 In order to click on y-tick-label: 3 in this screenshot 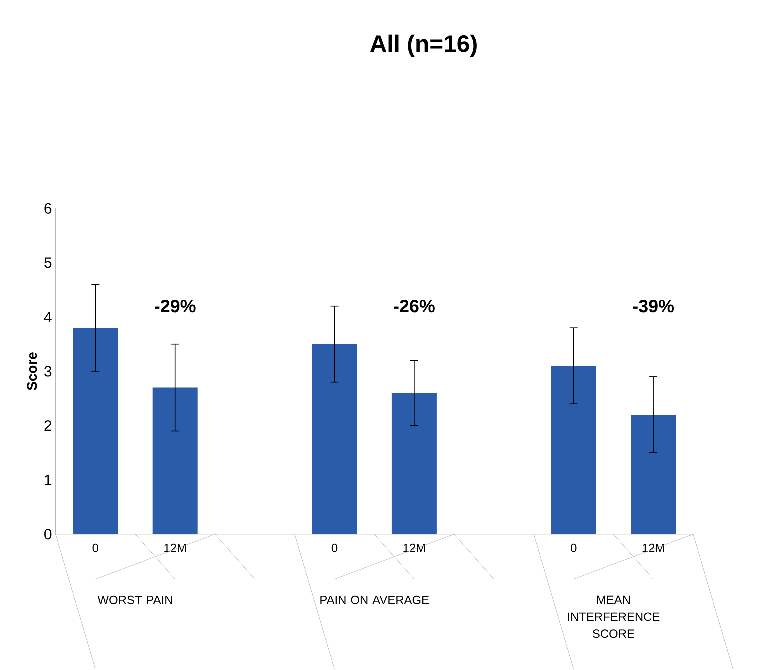, I will do `click(48, 371)`.